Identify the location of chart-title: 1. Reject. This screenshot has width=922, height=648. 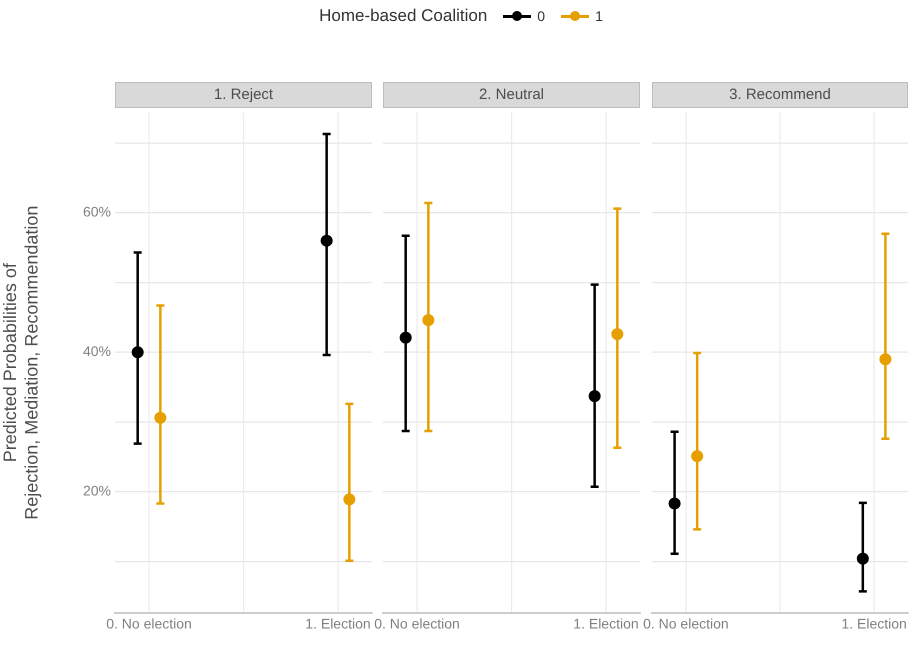
(243, 95).